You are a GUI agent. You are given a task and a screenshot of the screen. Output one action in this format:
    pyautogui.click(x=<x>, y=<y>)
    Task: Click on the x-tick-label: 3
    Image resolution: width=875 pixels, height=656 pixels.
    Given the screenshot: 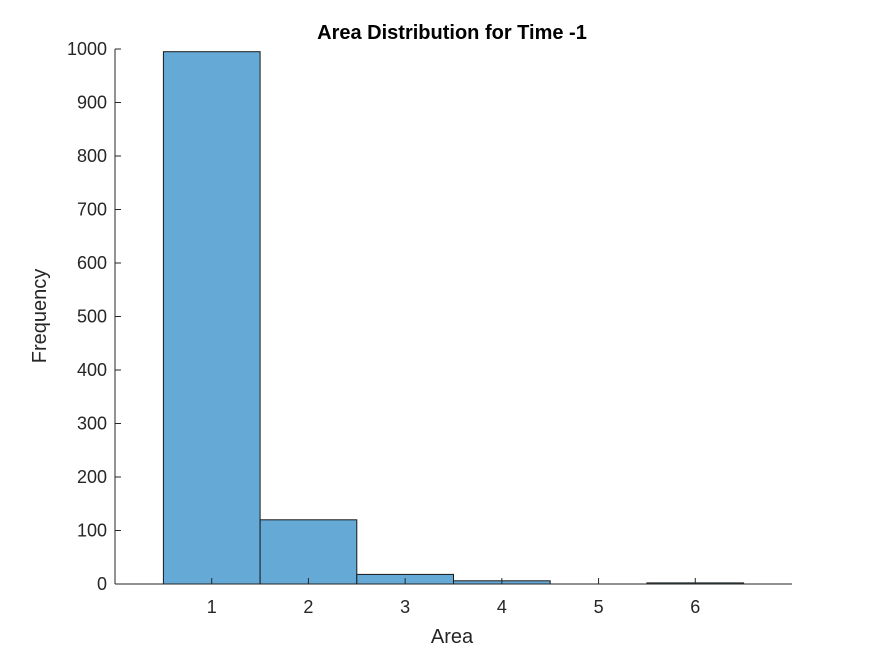 What is the action you would take?
    pyautogui.click(x=405, y=607)
    